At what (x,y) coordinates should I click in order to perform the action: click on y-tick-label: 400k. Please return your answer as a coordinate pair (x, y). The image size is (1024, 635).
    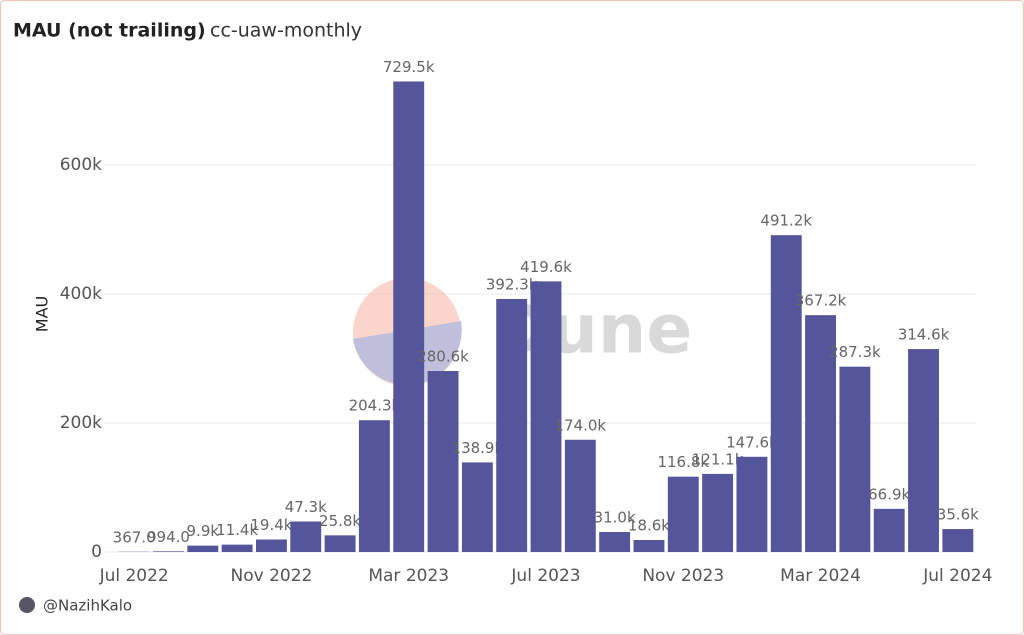
    Looking at the image, I should click on (81, 294).